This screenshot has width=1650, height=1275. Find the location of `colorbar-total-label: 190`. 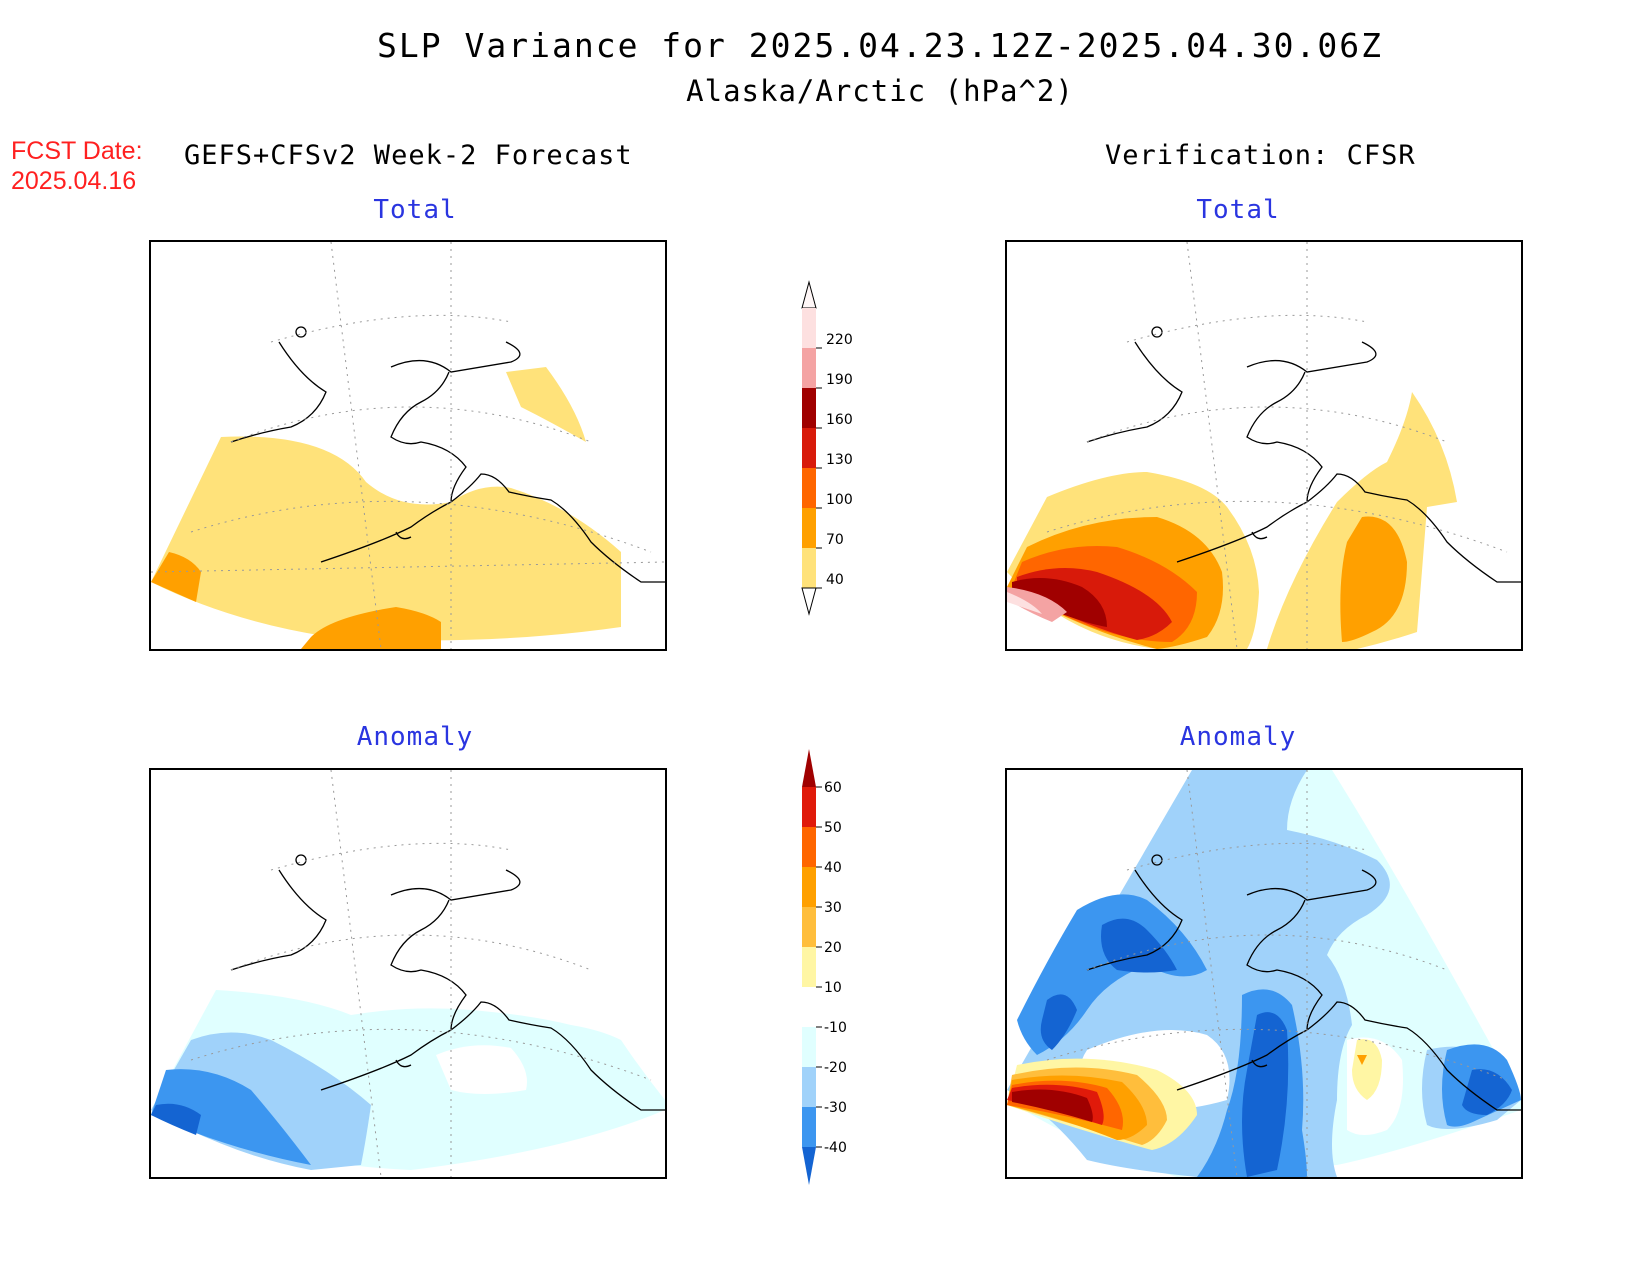

colorbar-total-label: 190 is located at coordinates (839, 380).